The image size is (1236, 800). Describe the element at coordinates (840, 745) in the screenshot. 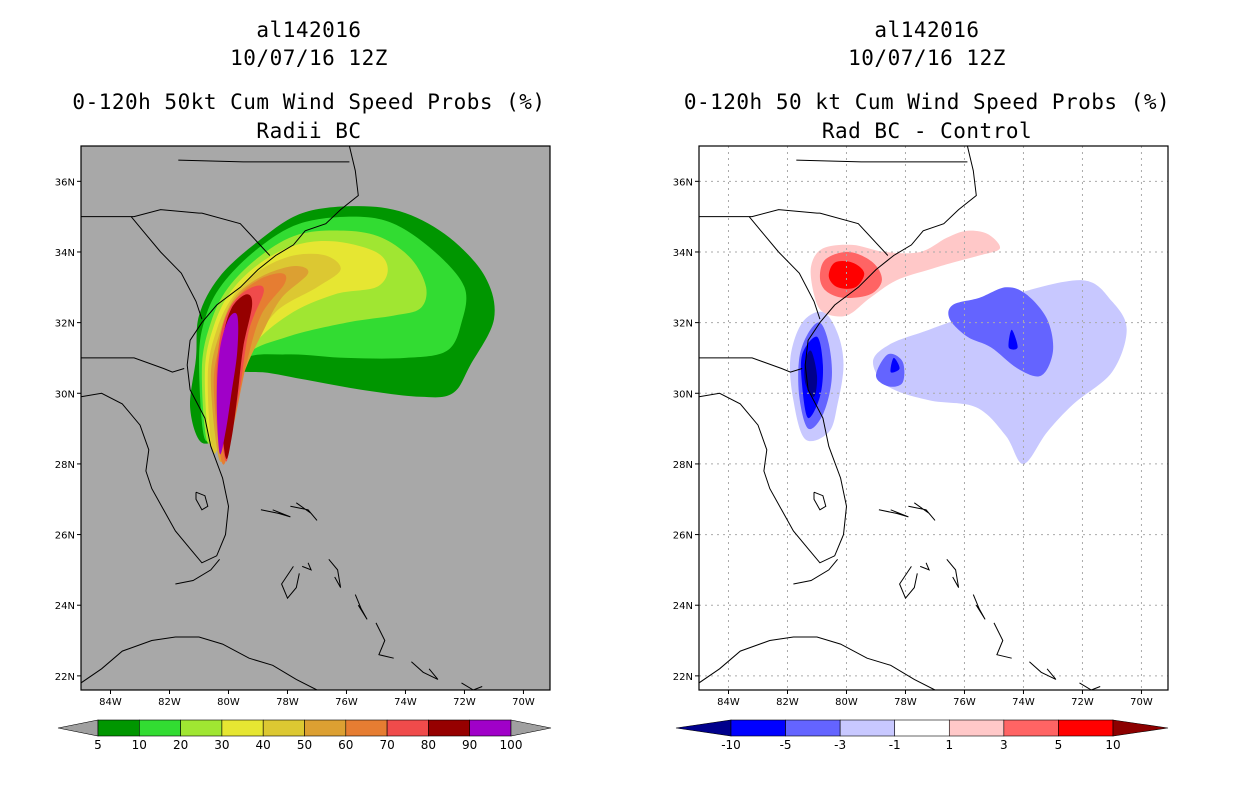

I see `colorbar-label: -3` at that location.